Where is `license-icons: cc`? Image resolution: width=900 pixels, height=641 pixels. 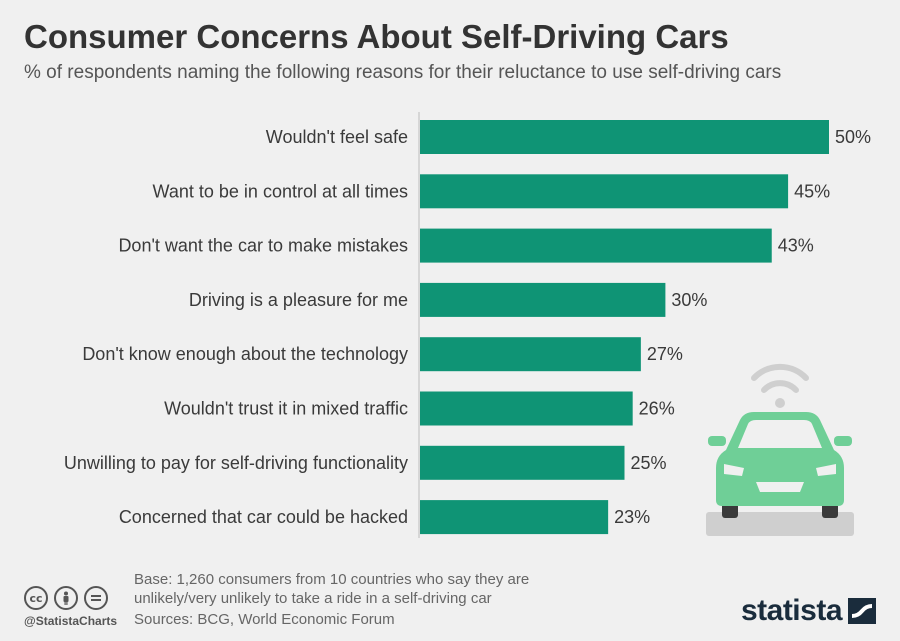
license-icons: cc is located at coordinates (69, 599).